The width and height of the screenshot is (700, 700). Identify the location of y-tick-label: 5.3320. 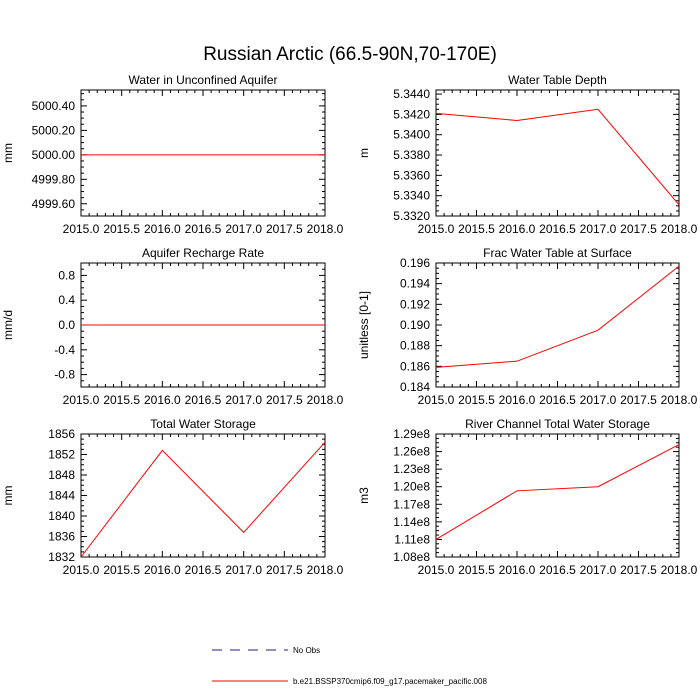
(411, 216).